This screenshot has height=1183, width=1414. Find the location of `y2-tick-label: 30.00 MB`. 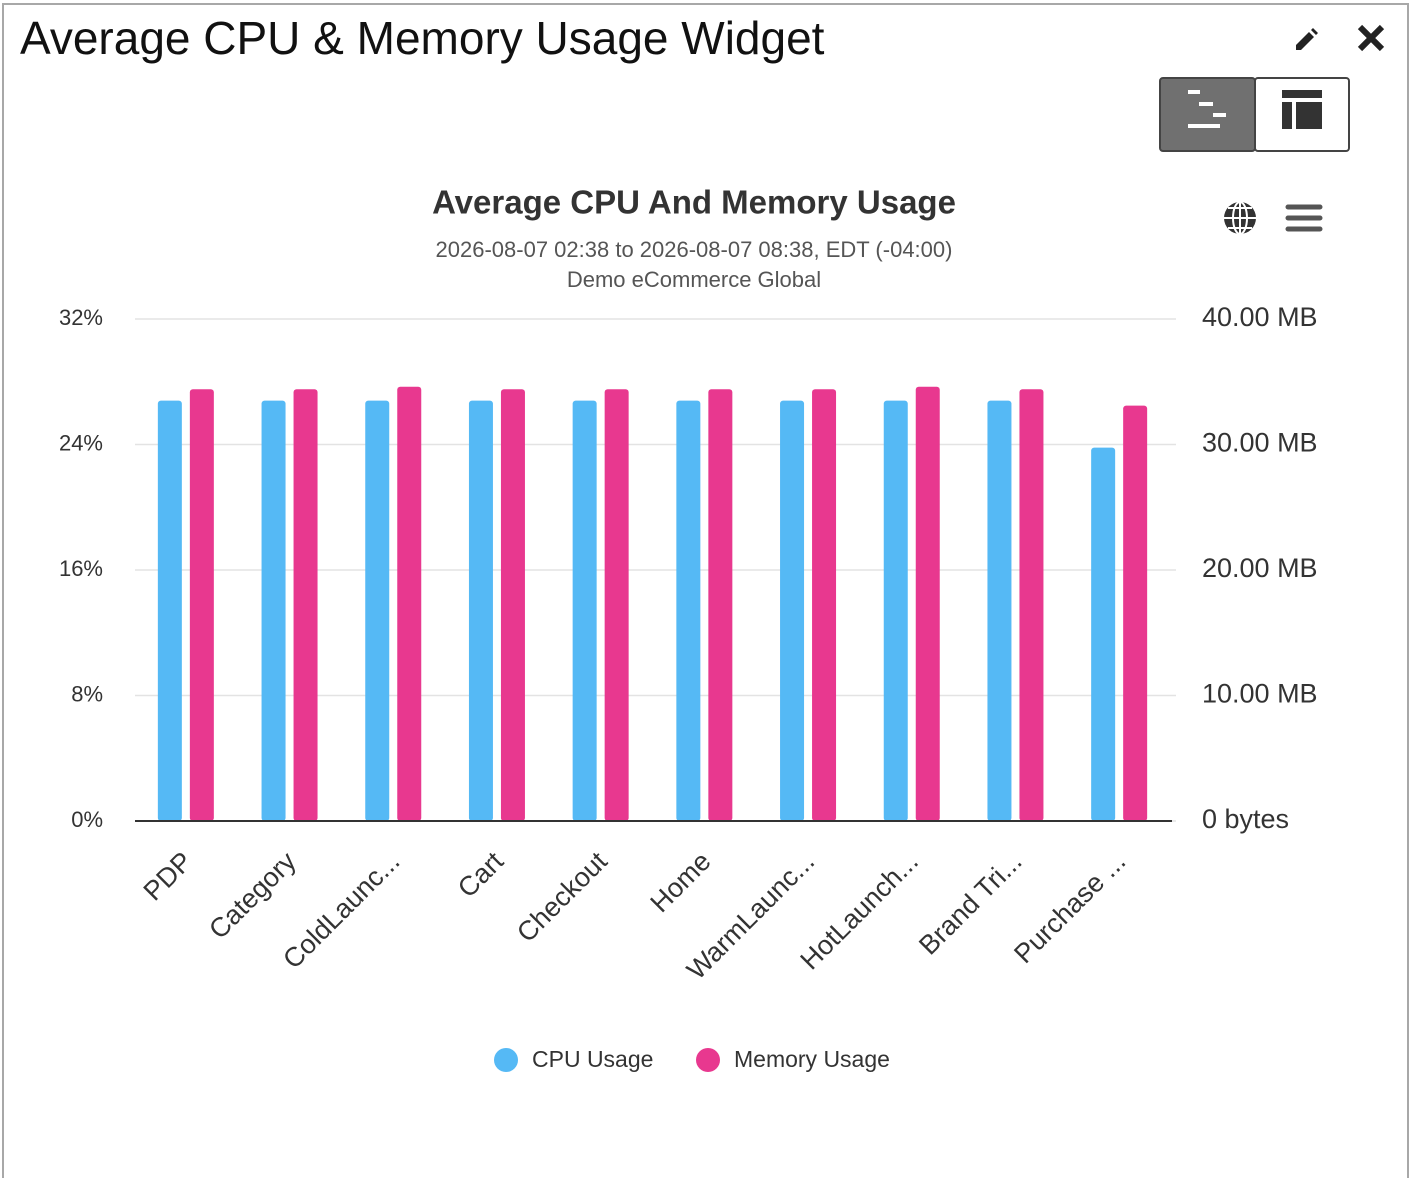

y2-tick-label: 30.00 MB is located at coordinates (1260, 443).